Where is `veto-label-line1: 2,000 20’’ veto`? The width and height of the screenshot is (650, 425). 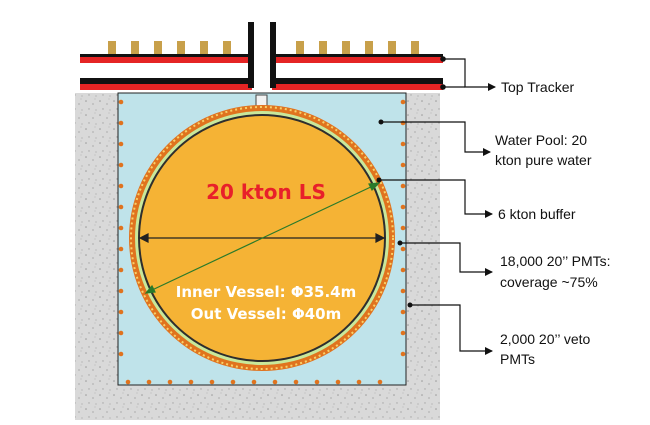 veto-label-line1: 2,000 20’’ veto is located at coordinates (545, 339).